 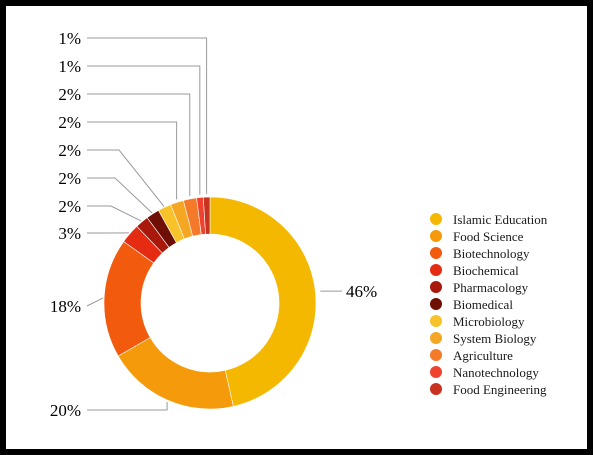 I want to click on legend-label: Biotechnology, so click(x=491, y=253).